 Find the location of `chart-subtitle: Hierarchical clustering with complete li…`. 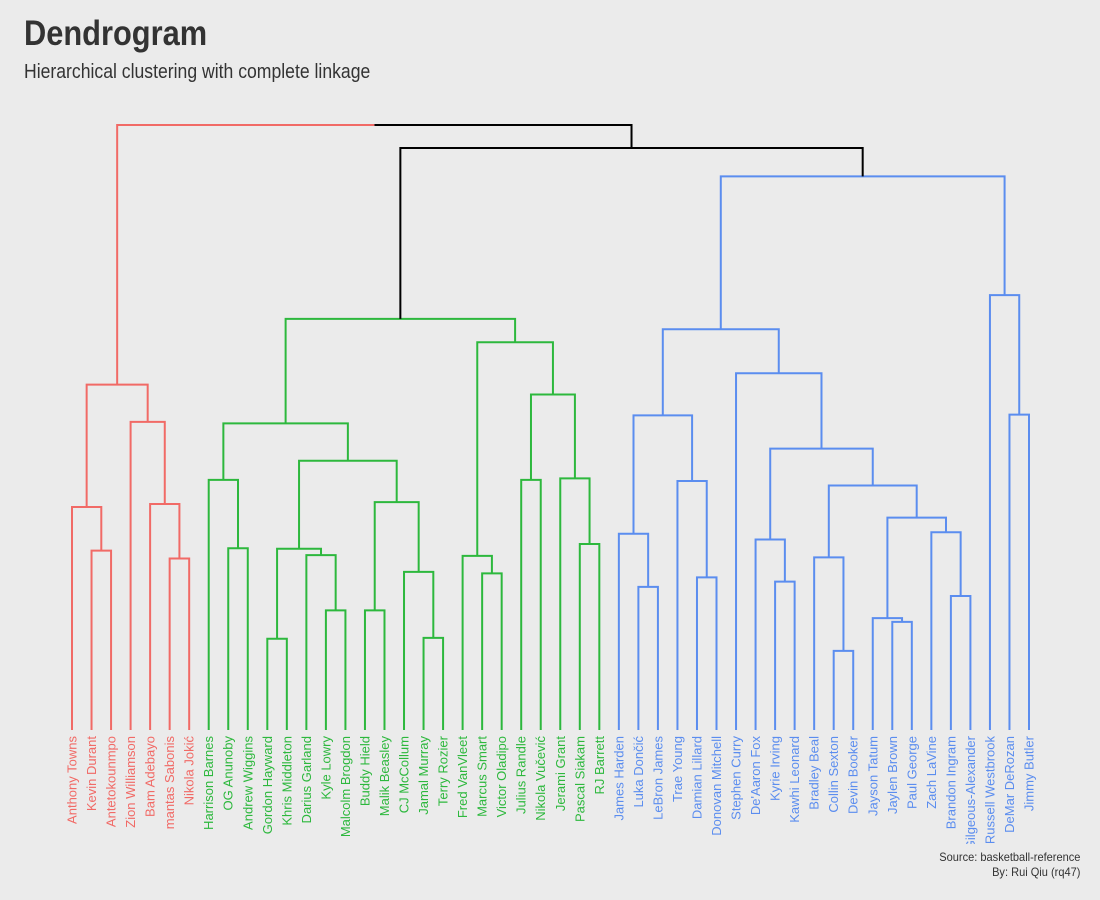

chart-subtitle: Hierarchical clustering with complete li… is located at coordinates (197, 72).